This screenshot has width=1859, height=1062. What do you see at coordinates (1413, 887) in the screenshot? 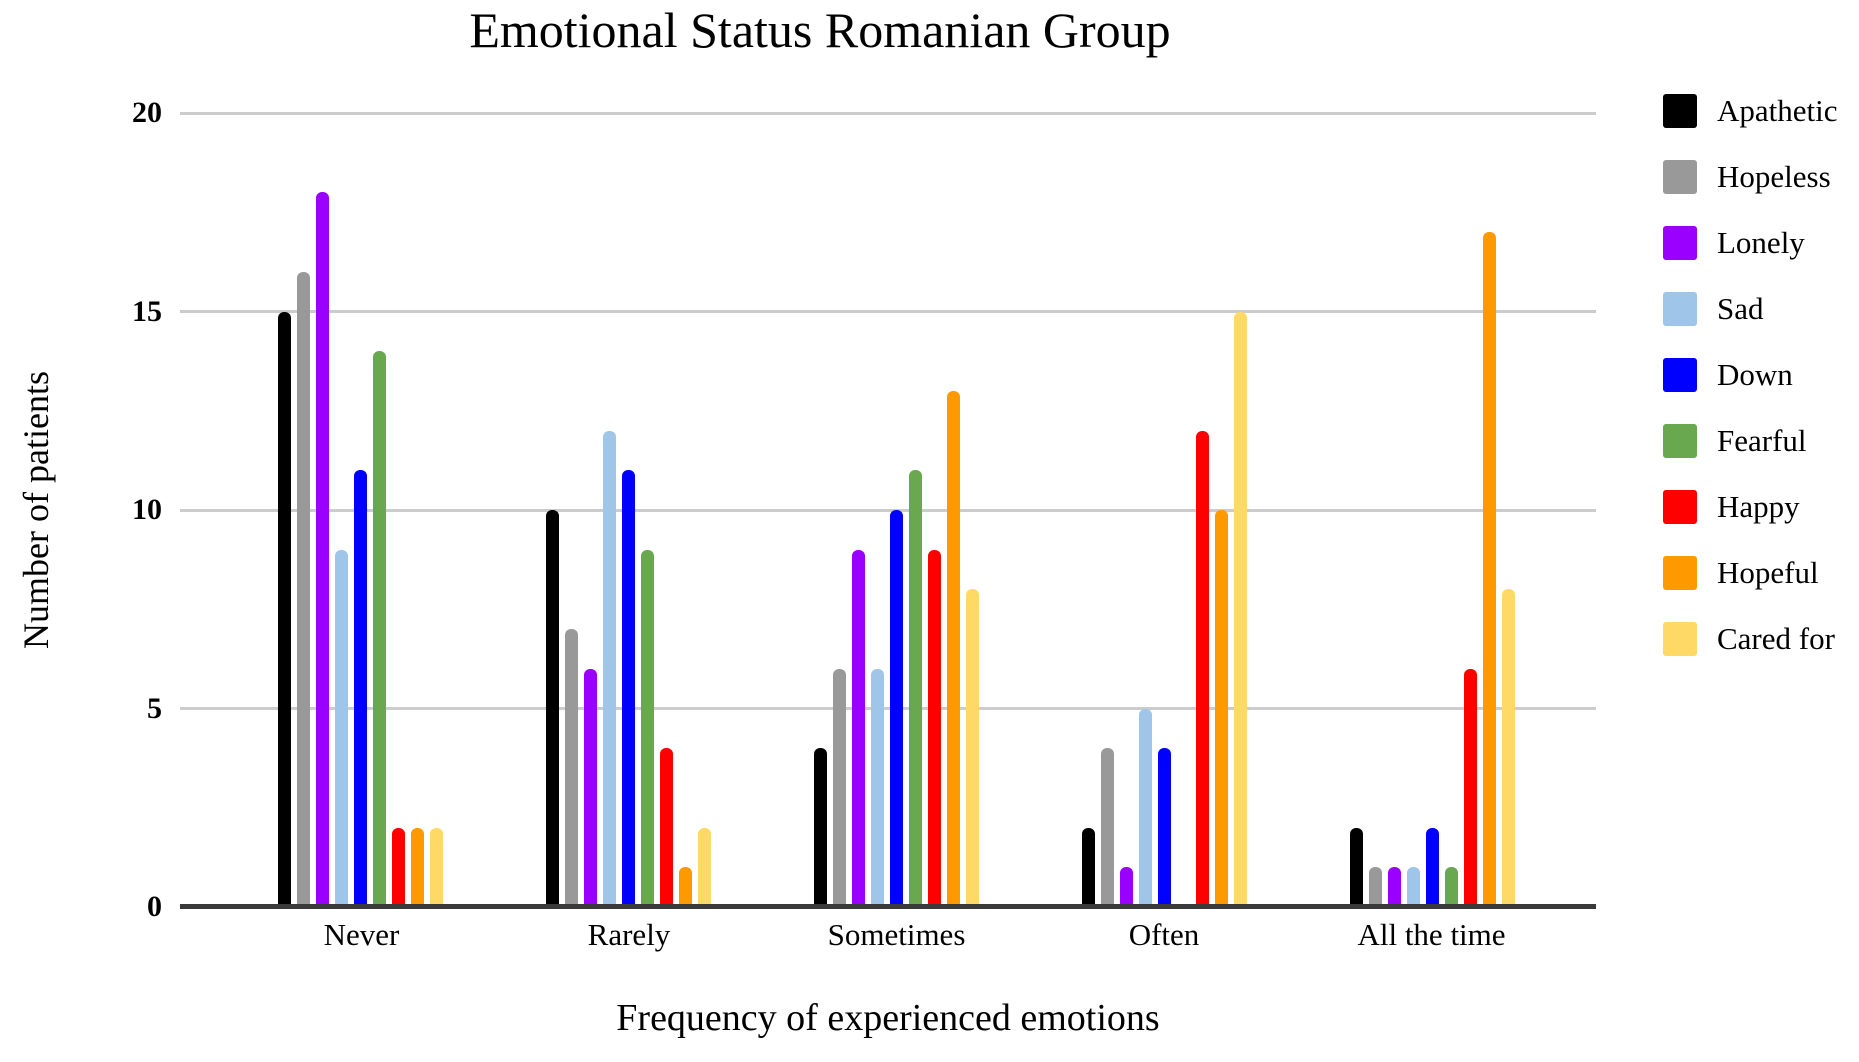
I see `bar-sad-all-the-time` at bounding box center [1413, 887].